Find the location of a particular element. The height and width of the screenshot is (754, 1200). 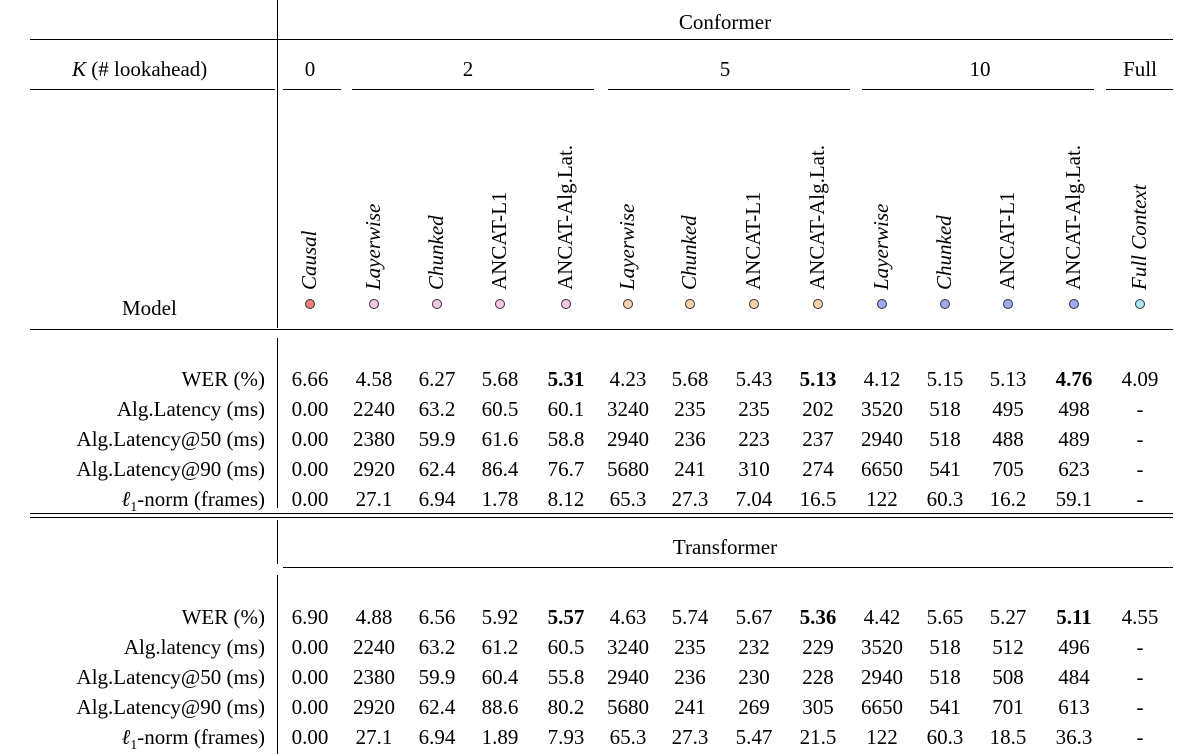

model-label: Model is located at coordinates (149, 308).